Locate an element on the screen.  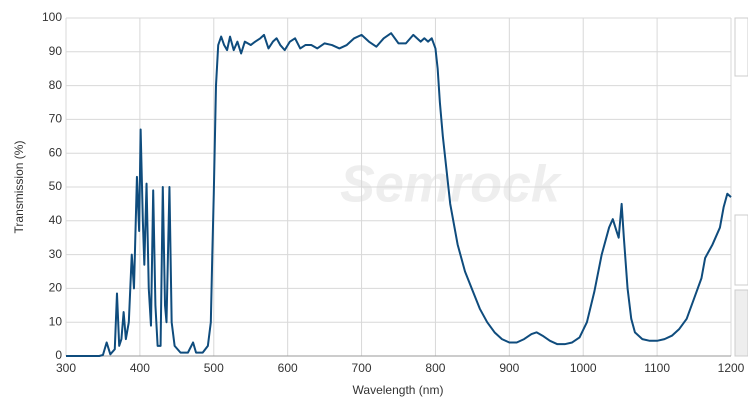
x-tick-label: 600 is located at coordinates (288, 368).